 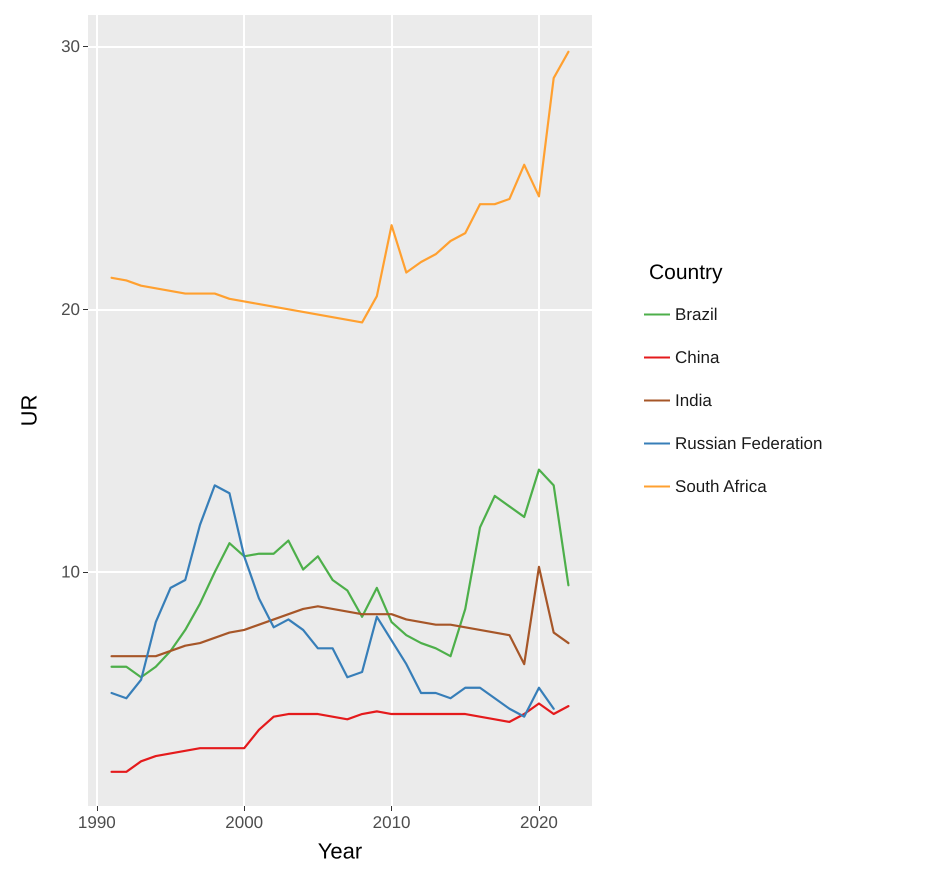 What do you see at coordinates (70, 309) in the screenshot?
I see `y-tick-label: 20` at bounding box center [70, 309].